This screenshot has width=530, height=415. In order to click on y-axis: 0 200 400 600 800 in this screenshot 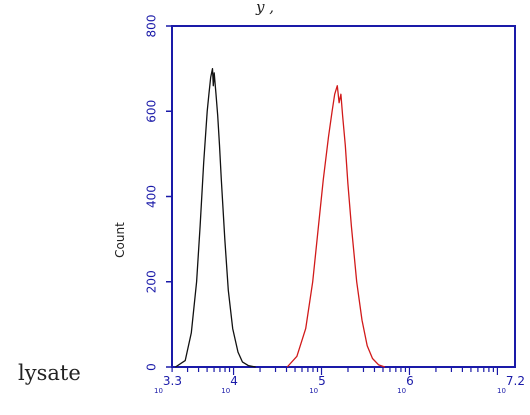, I will do `click(158, 193)`.